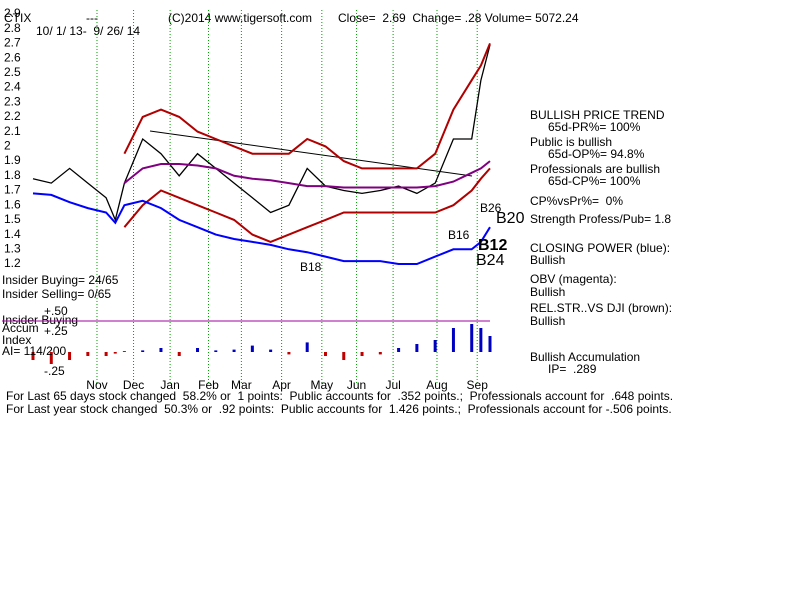 The height and width of the screenshot is (600, 800). What do you see at coordinates (92, 18) in the screenshot?
I see `dashes: ---` at bounding box center [92, 18].